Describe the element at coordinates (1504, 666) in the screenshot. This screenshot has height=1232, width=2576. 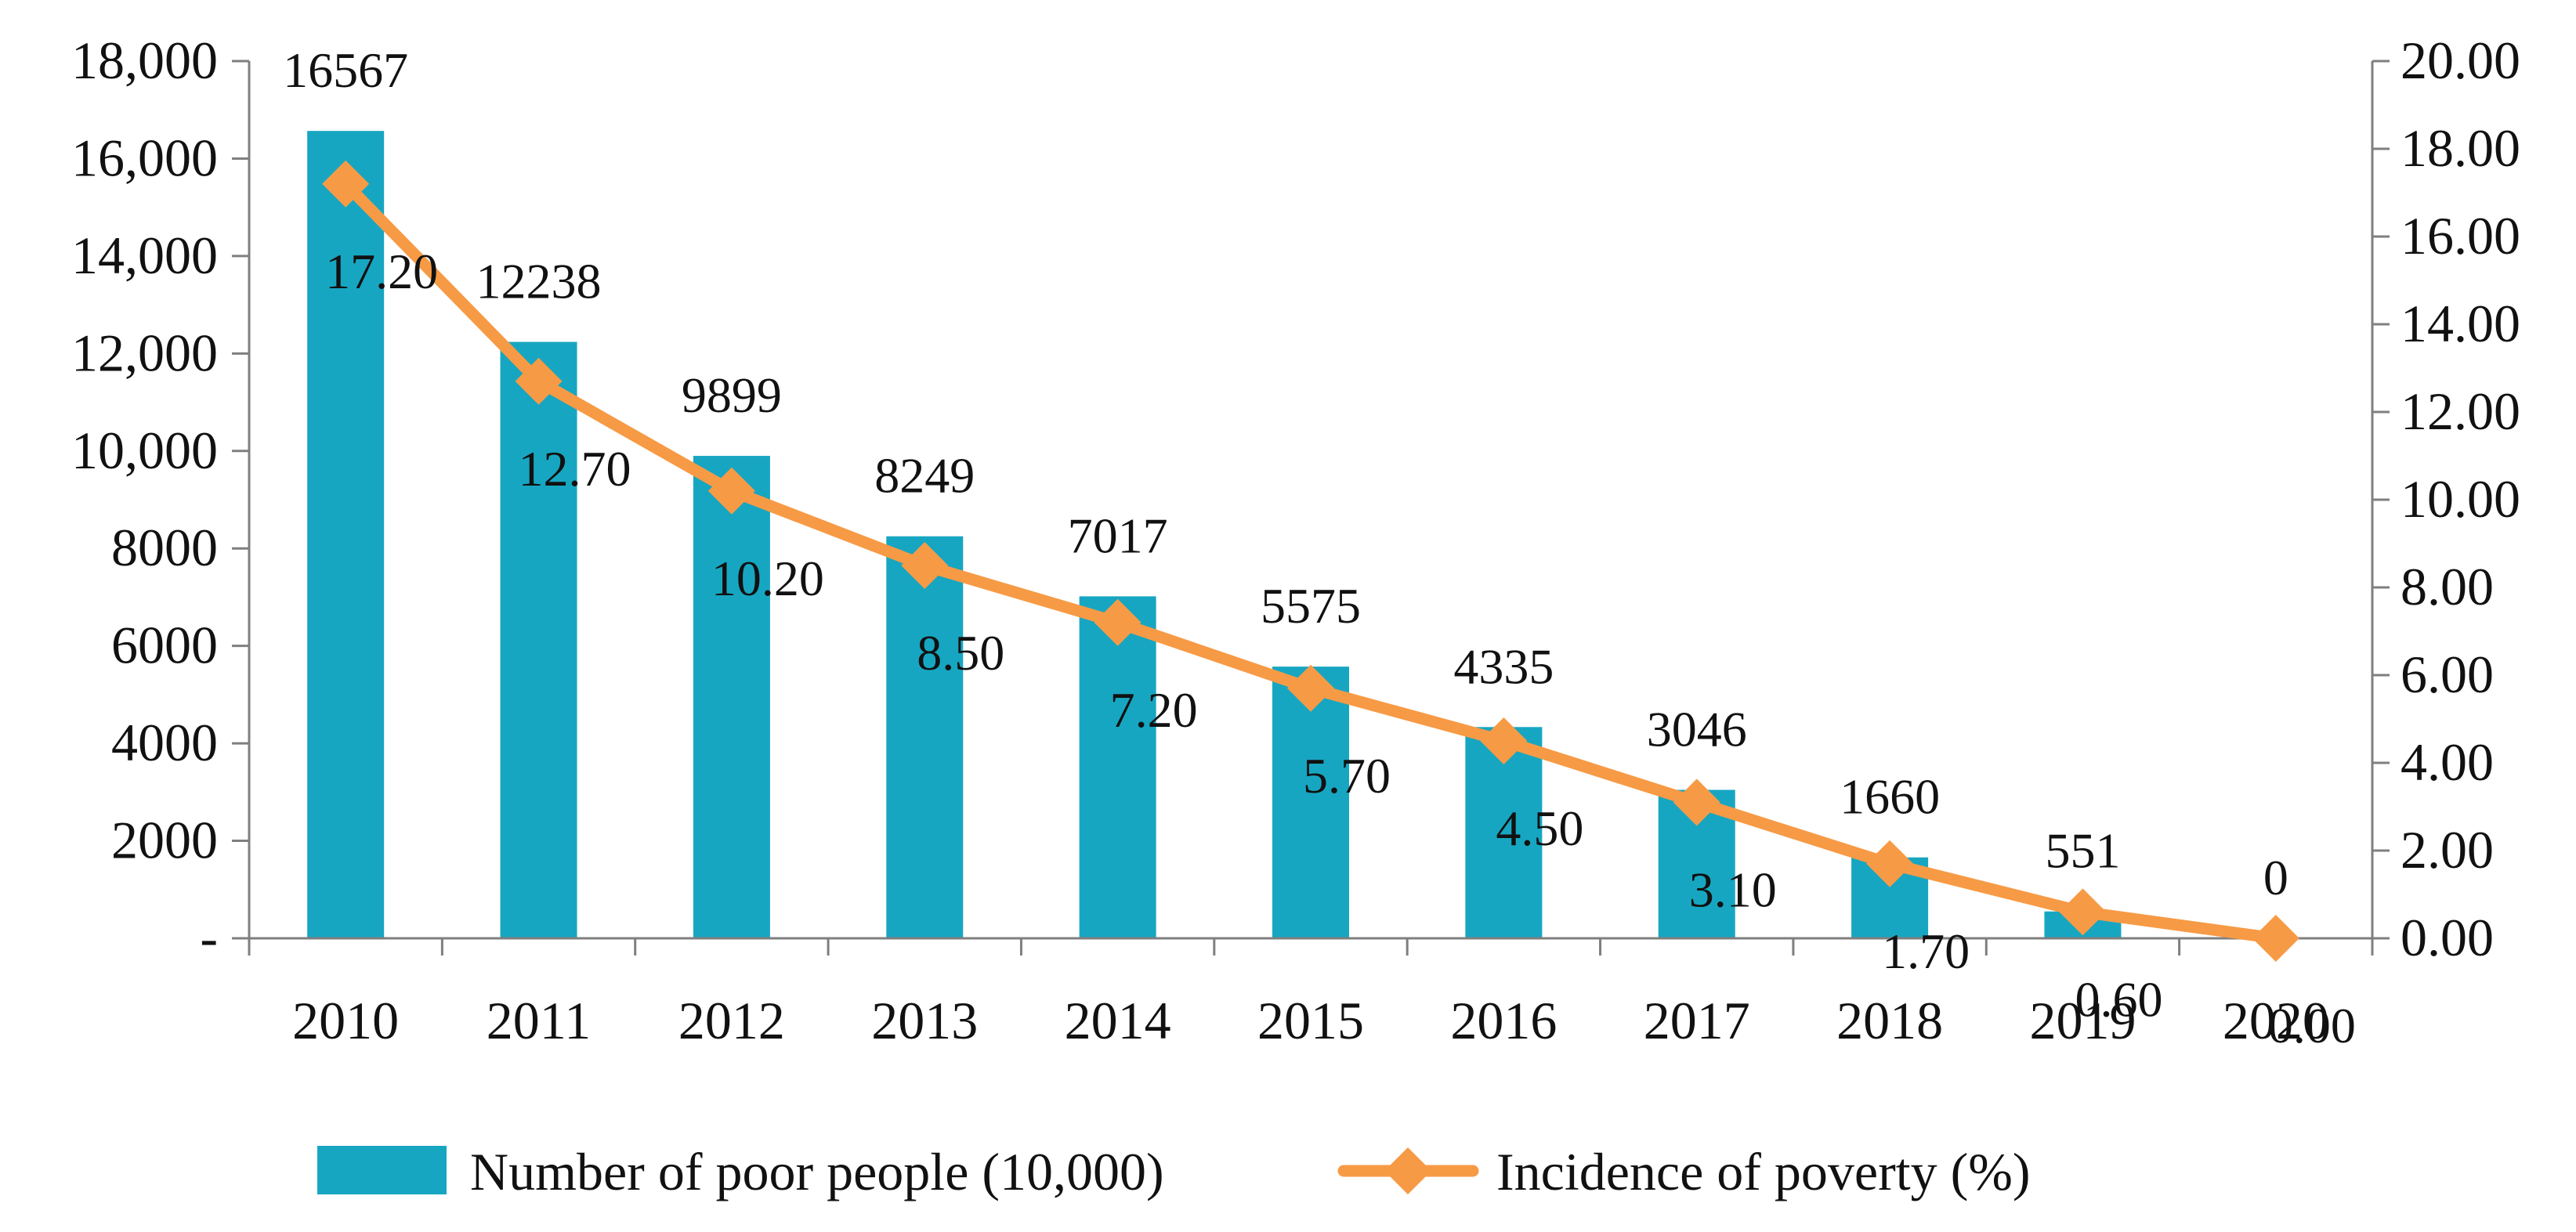
I see `bar-data-label: 4335` at that location.